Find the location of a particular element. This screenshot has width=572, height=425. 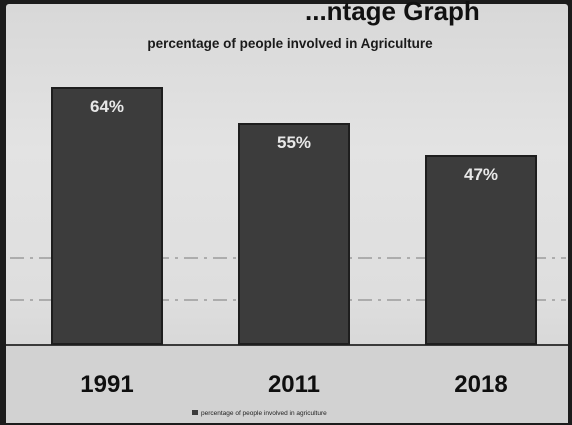

bar-2018 is located at coordinates (481, 250).